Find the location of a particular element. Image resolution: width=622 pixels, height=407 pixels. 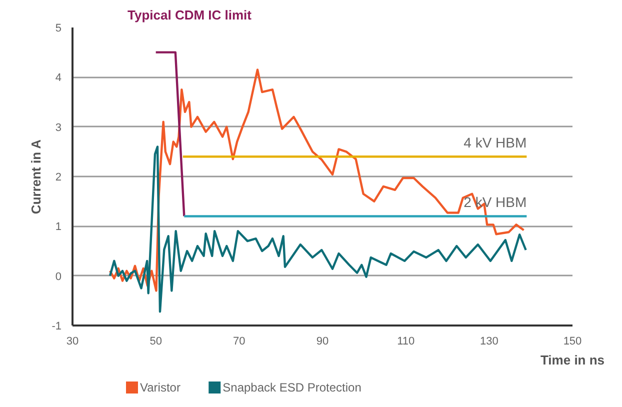

chart-title: Typical CDM IC limit is located at coordinates (190, 15).